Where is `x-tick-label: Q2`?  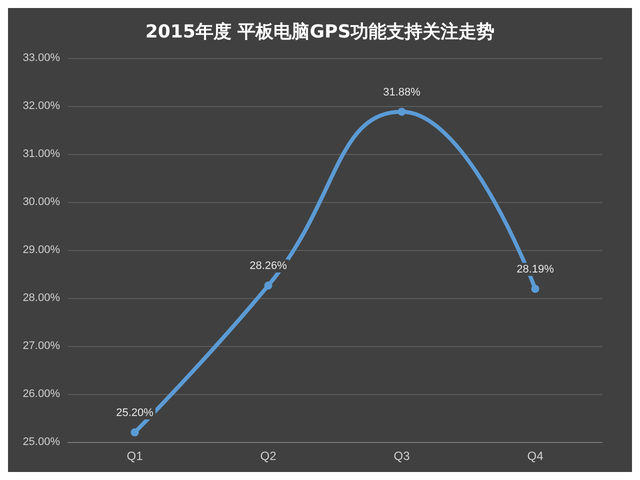 x-tick-label: Q2 is located at coordinates (268, 456).